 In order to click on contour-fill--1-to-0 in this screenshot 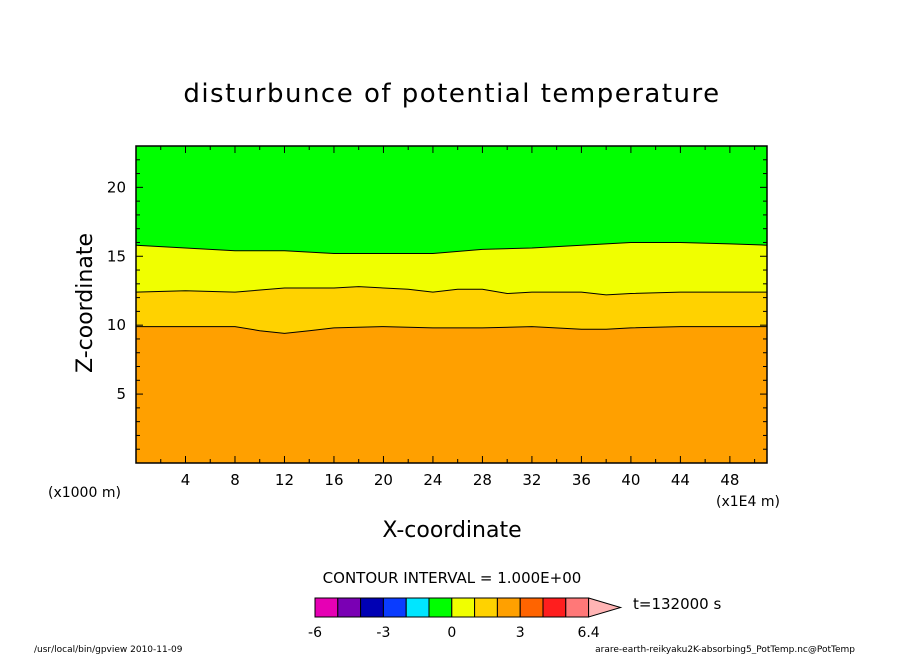, I will do `click(451, 200)`.